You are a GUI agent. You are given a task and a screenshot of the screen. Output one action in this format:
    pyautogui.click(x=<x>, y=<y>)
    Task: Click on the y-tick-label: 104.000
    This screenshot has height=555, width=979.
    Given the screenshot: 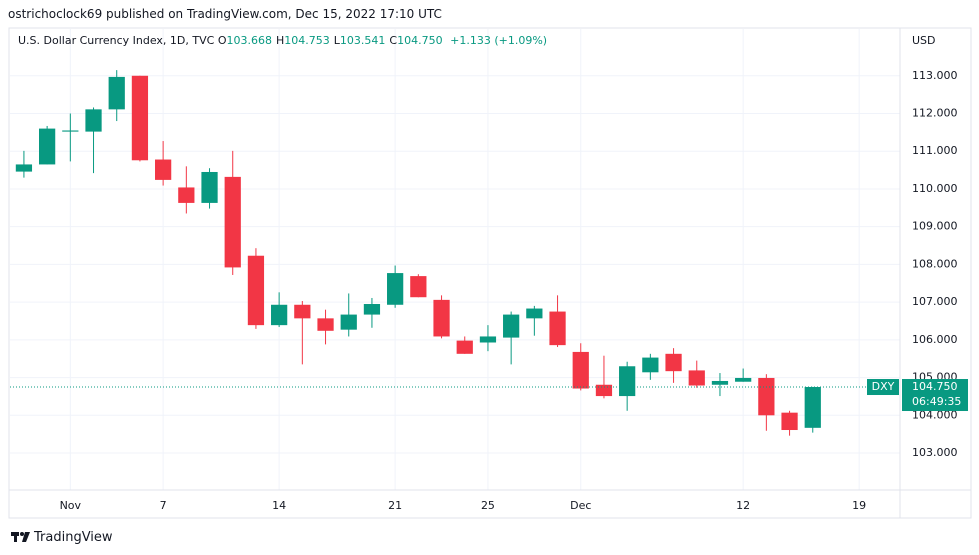 What is the action you would take?
    pyautogui.click(x=935, y=414)
    